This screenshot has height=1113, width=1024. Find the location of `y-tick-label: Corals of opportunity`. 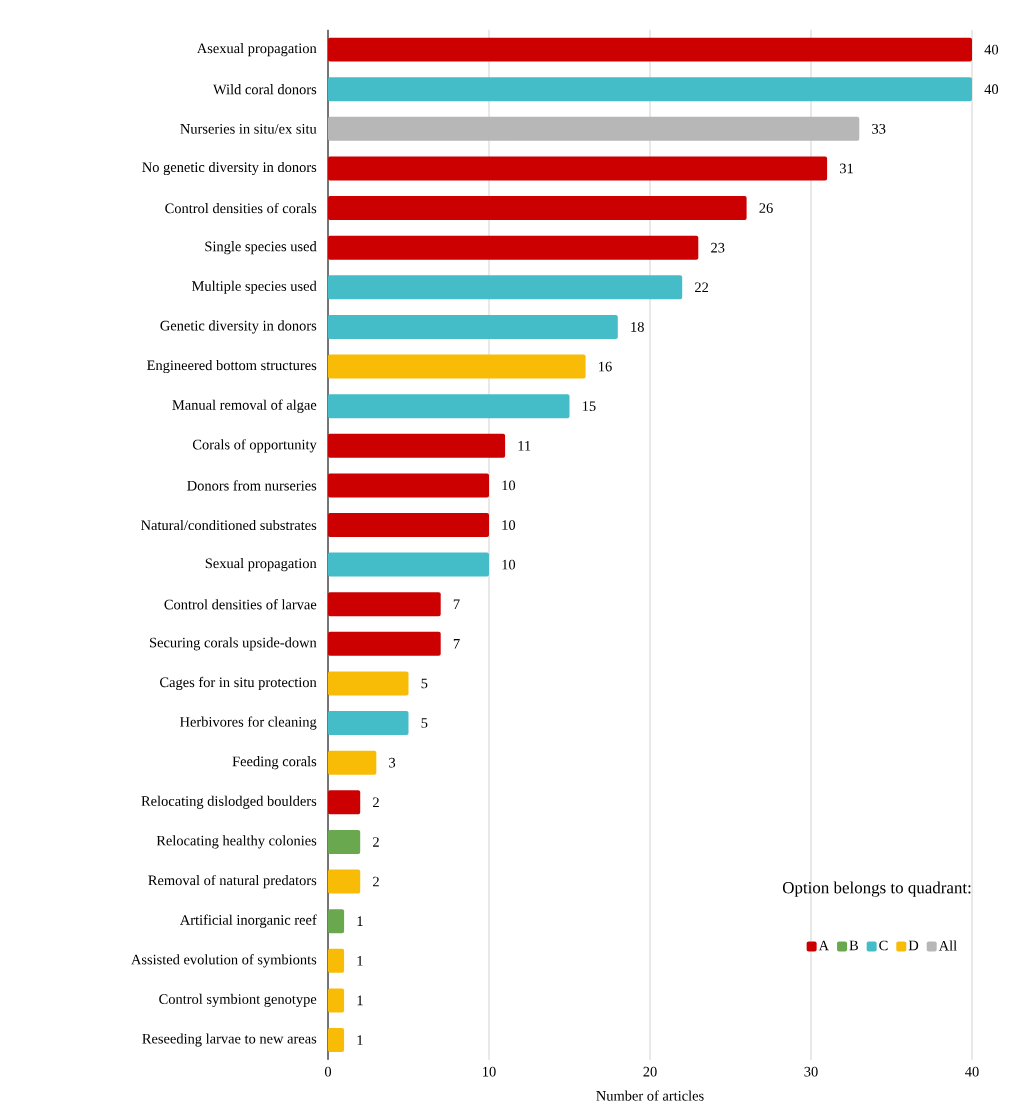

y-tick-label: Corals of opportunity is located at coordinates (254, 446).